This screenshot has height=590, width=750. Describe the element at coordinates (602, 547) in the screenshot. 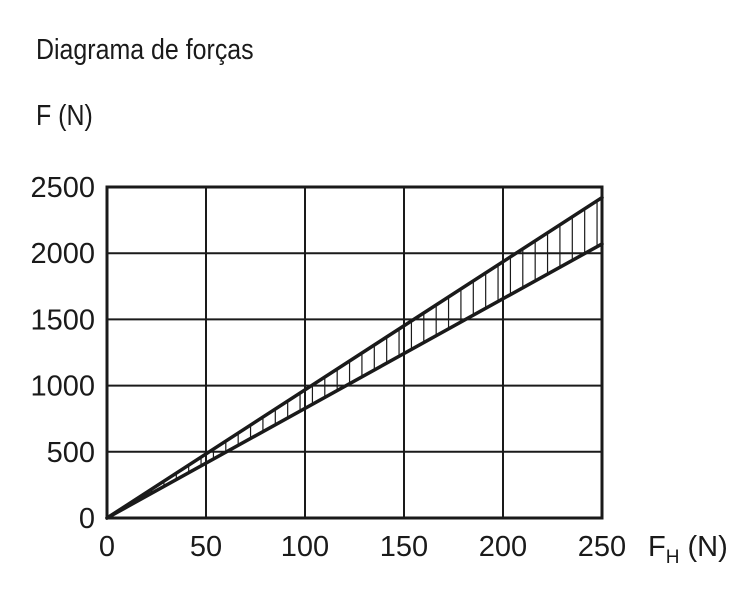

I see `x-tick-label: 250` at that location.